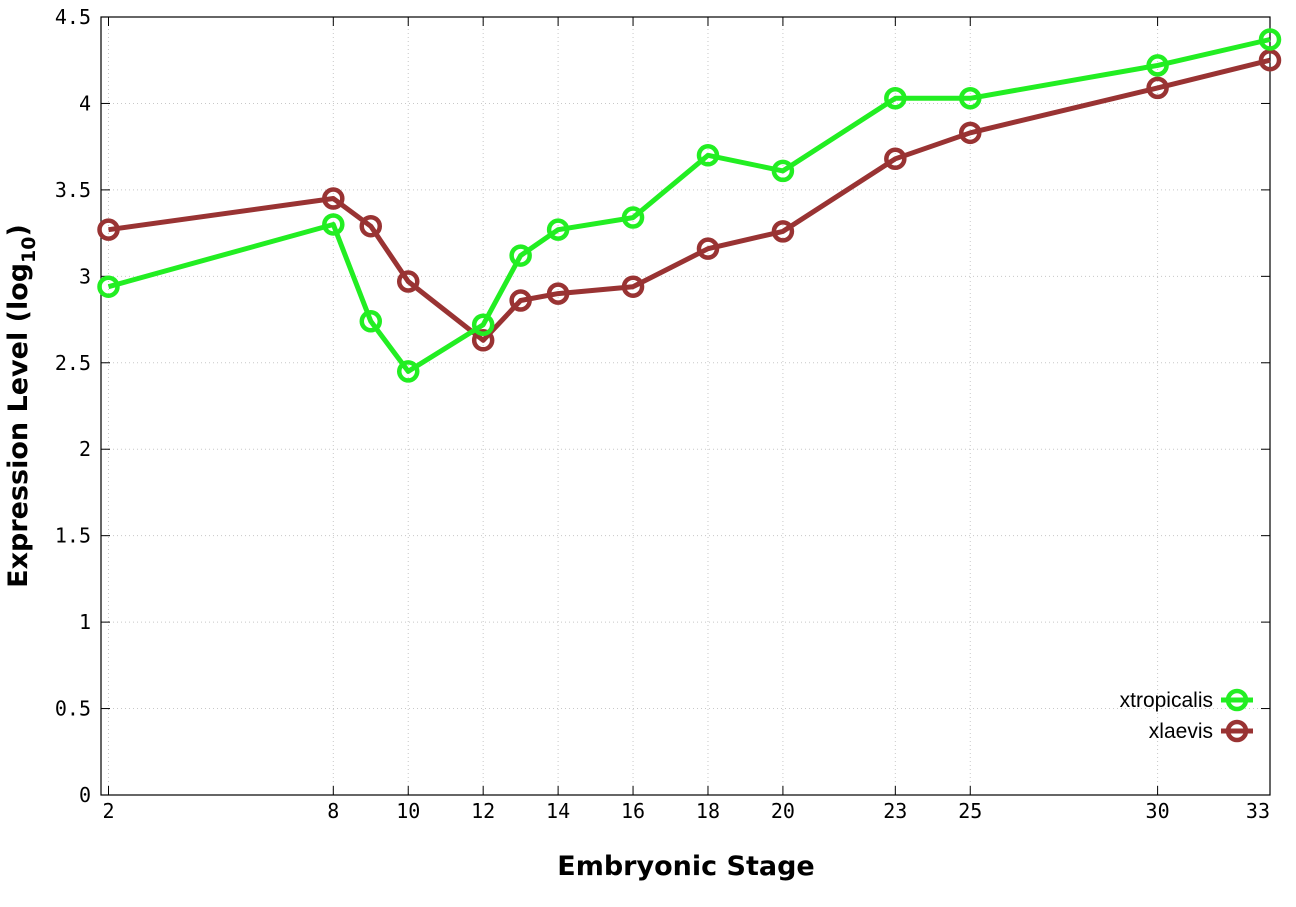  I want to click on y-tick-label: 2, so click(85, 449).